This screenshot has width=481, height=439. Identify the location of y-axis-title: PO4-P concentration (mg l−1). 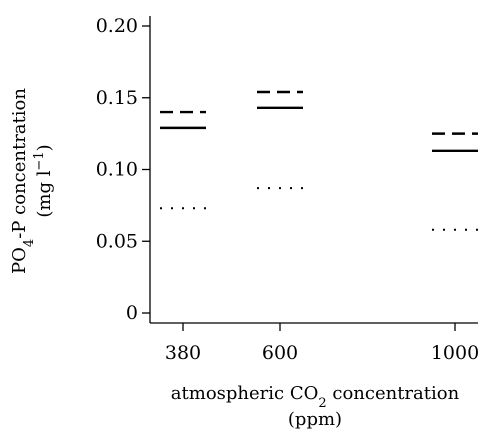
(32, 181).